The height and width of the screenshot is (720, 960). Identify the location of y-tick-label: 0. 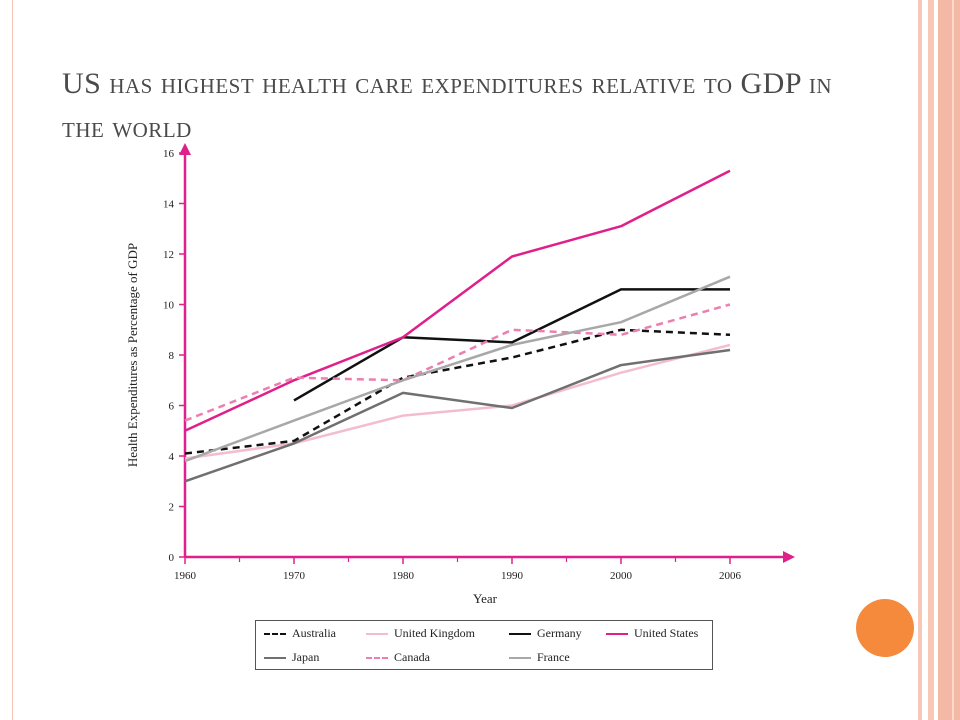
(172, 558).